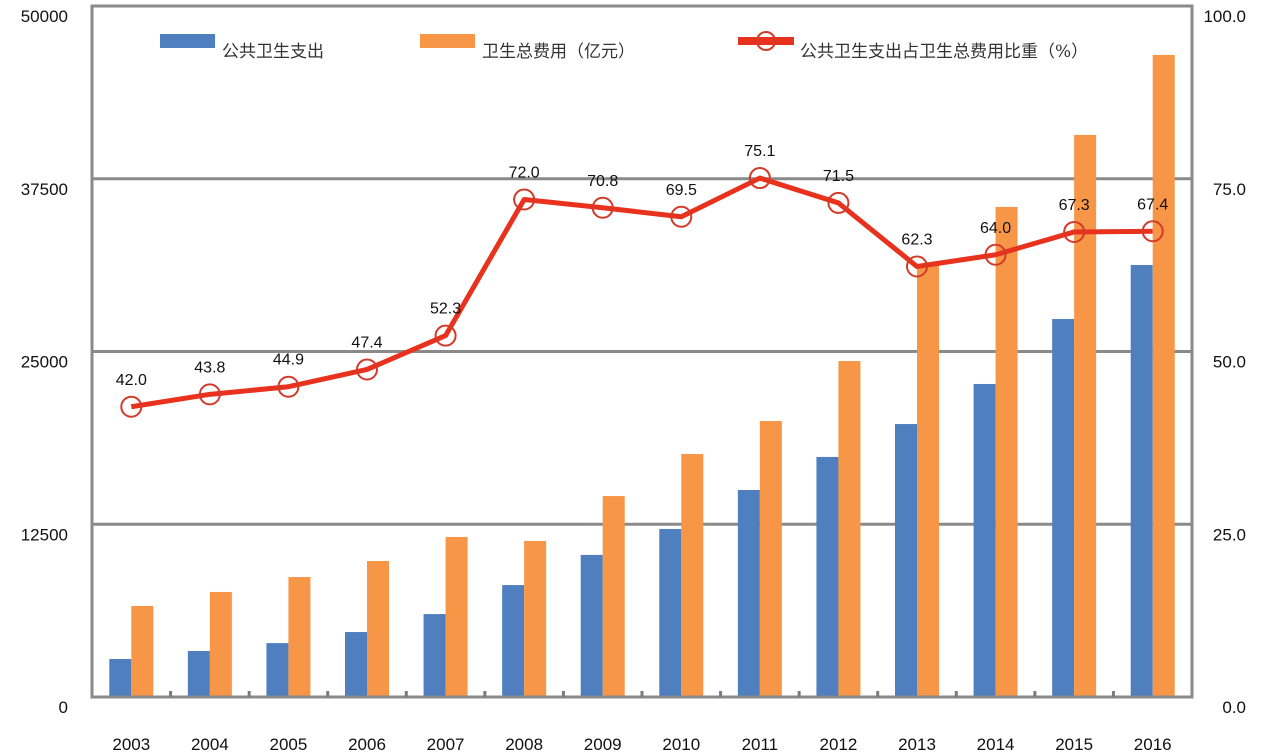 This screenshot has height=756, width=1280. What do you see at coordinates (209, 367) in the screenshot?
I see `data-label: 43.8` at bounding box center [209, 367].